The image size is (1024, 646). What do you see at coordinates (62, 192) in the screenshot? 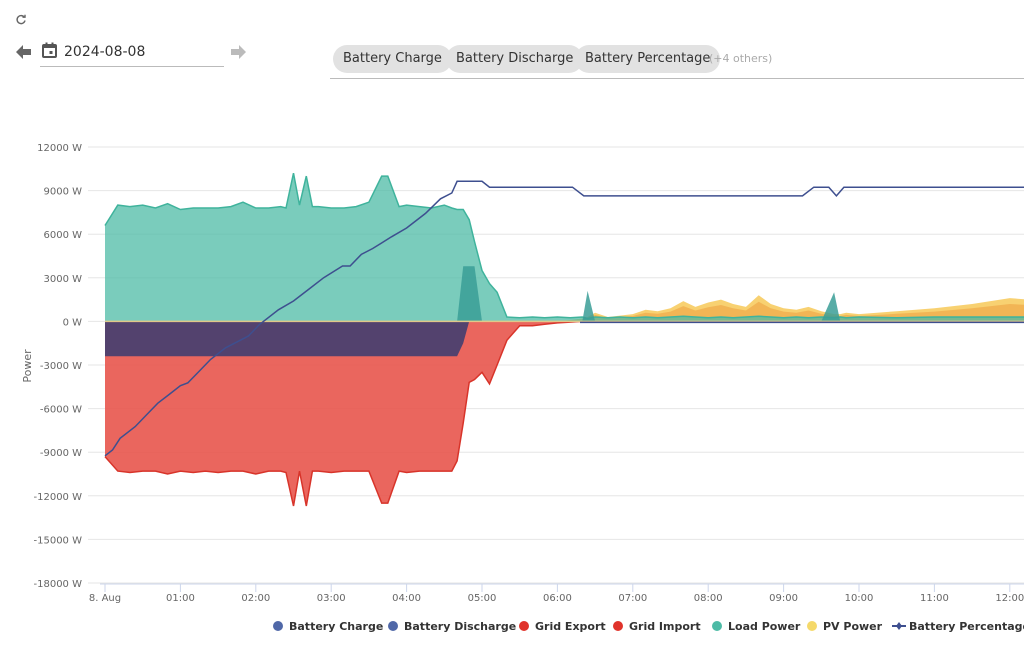
I see `y-tick-label: 9000 W` at bounding box center [62, 192].